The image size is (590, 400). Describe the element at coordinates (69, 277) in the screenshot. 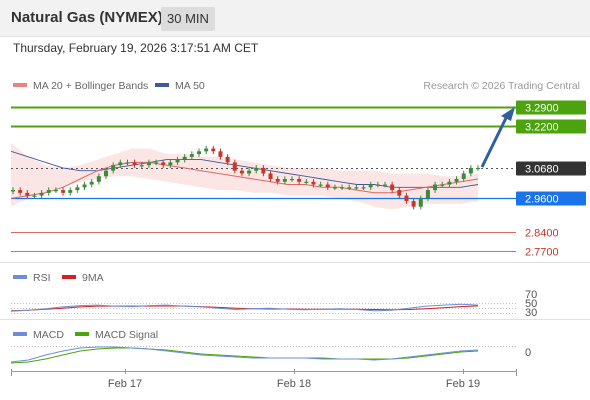

I see `rsi-ma-legend-swatch` at that location.